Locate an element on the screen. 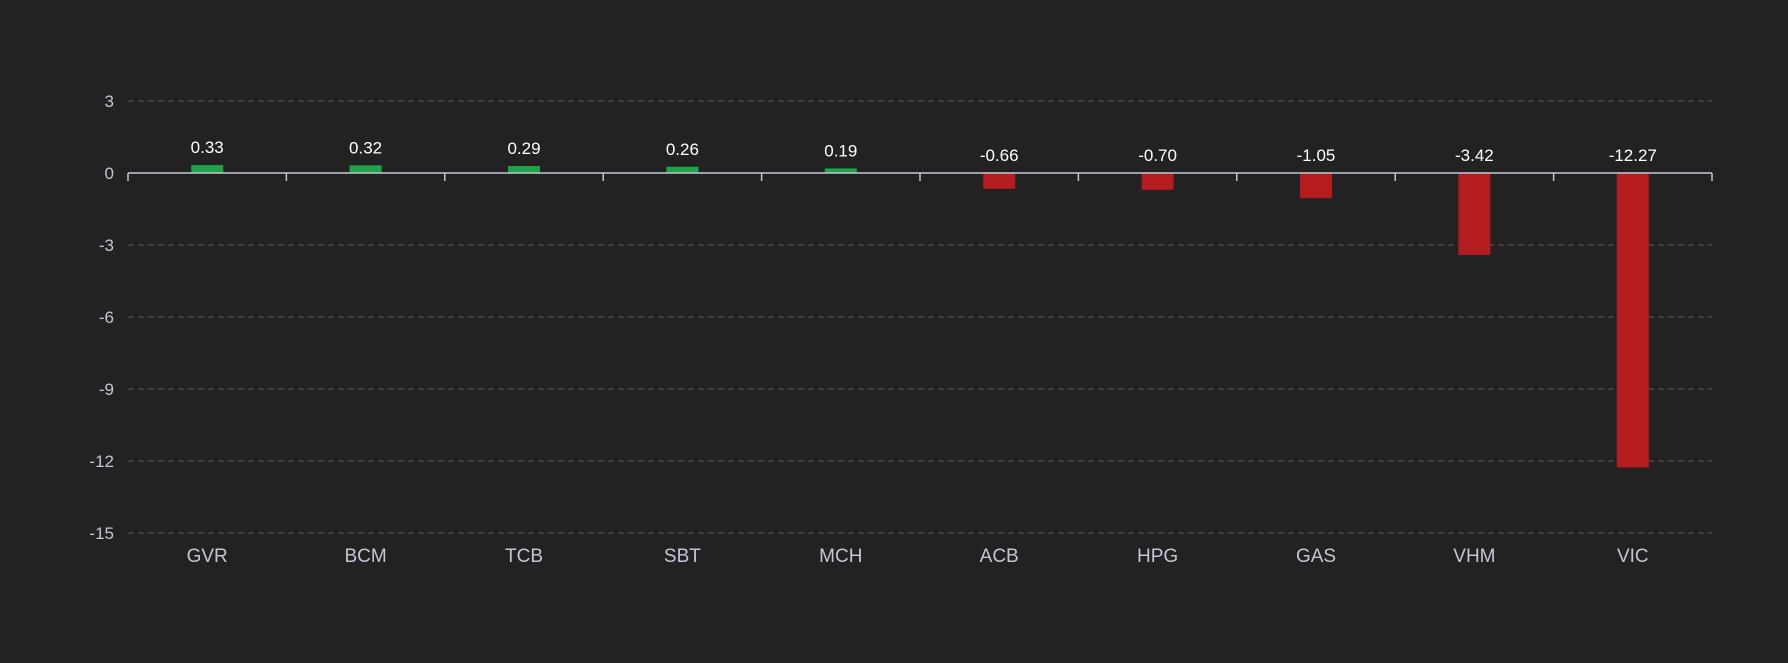  bar-tcb is located at coordinates (524, 169).